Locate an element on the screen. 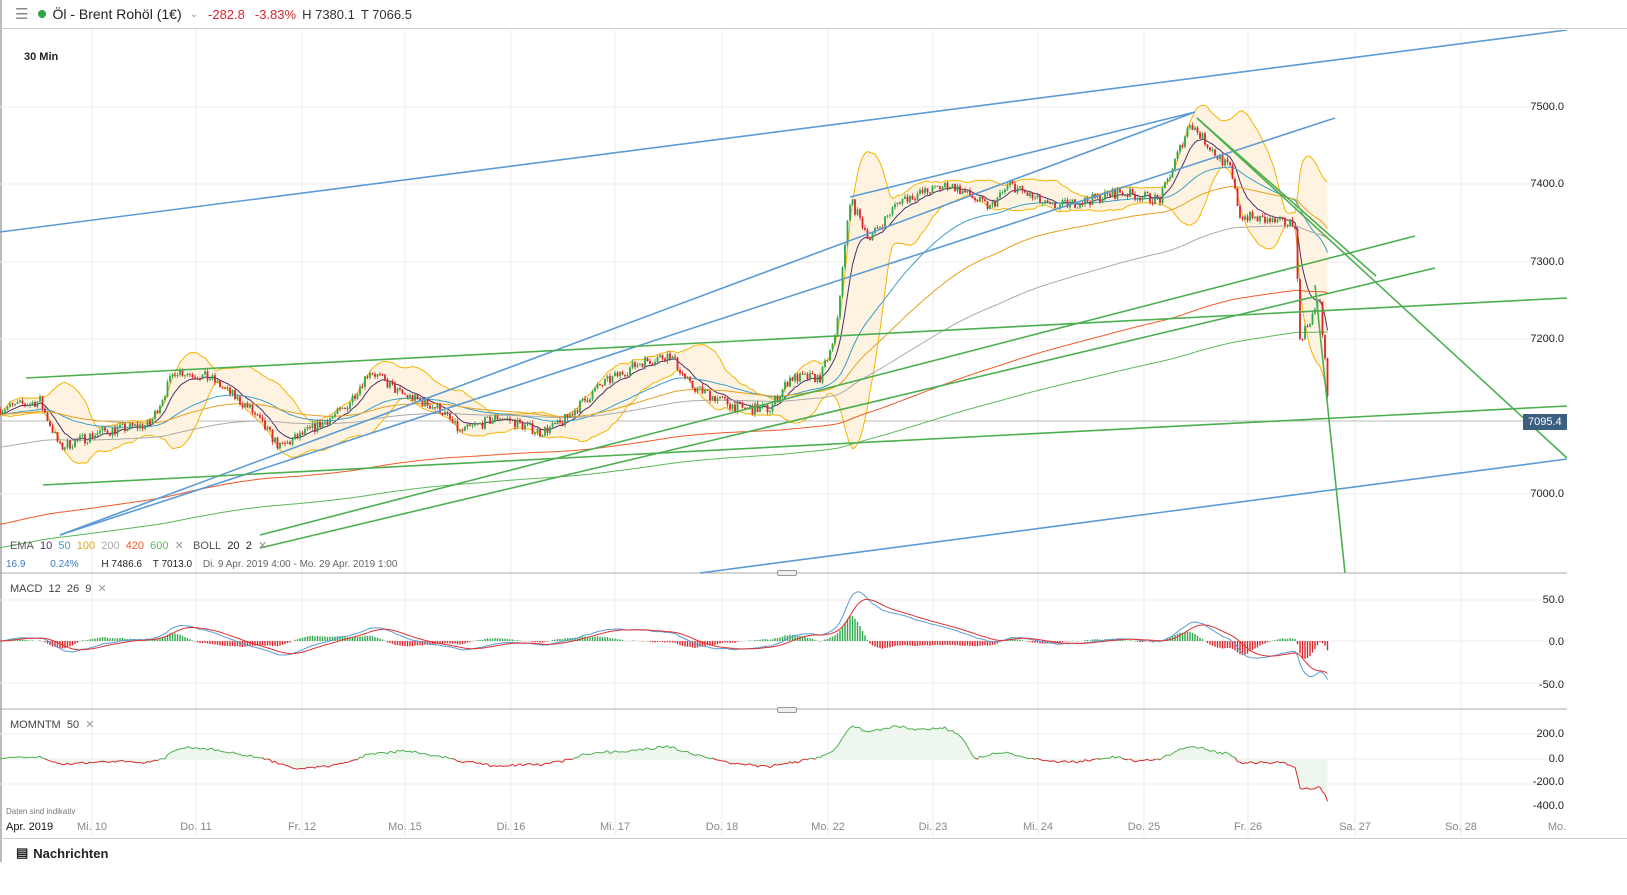  ema-legend: EMA 10 50 100 200 420 600 ✕ BOLL 20 2 ✕ is located at coordinates (138, 545).